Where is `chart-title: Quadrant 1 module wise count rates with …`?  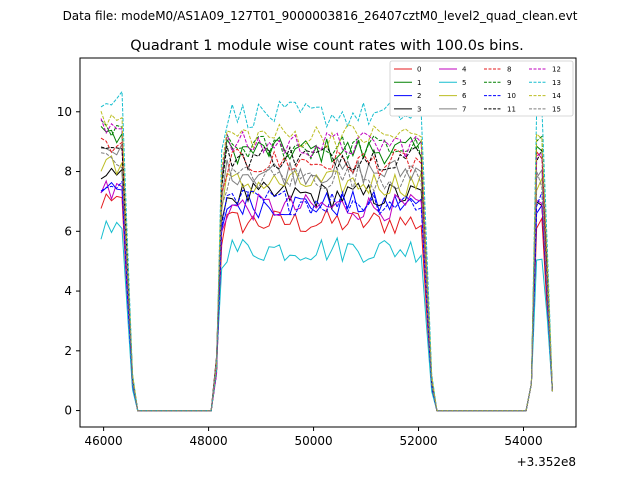
chart-title: Quadrant 1 module wise count rates with … is located at coordinates (327, 46).